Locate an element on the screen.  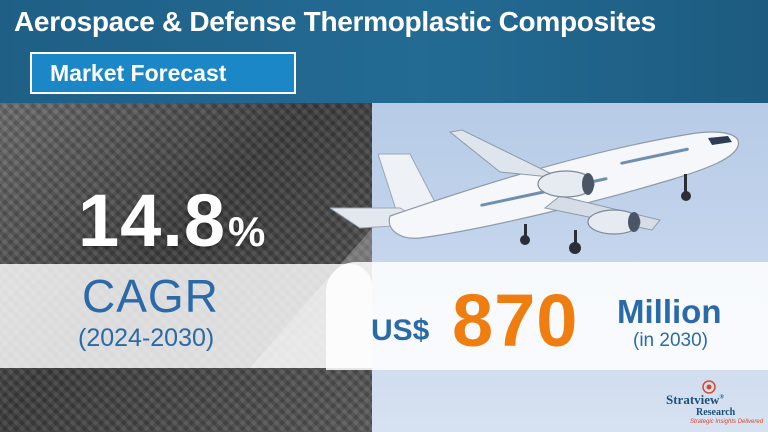
logo-tagline: Strategic Insights Delivered is located at coordinates (727, 422).